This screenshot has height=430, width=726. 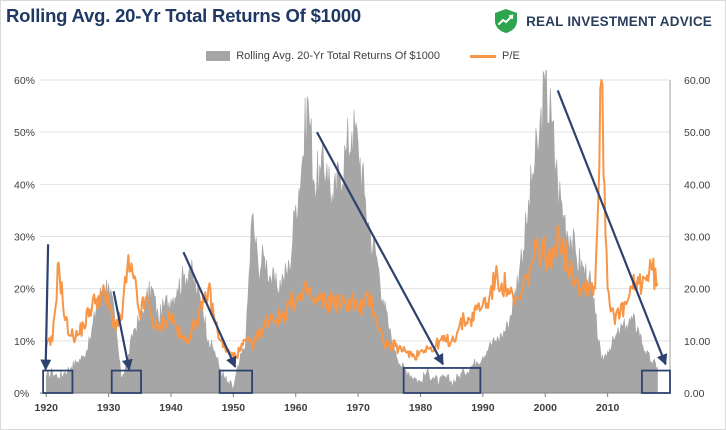 I want to click on y-left-tick-label: 30%, so click(x=24, y=238).